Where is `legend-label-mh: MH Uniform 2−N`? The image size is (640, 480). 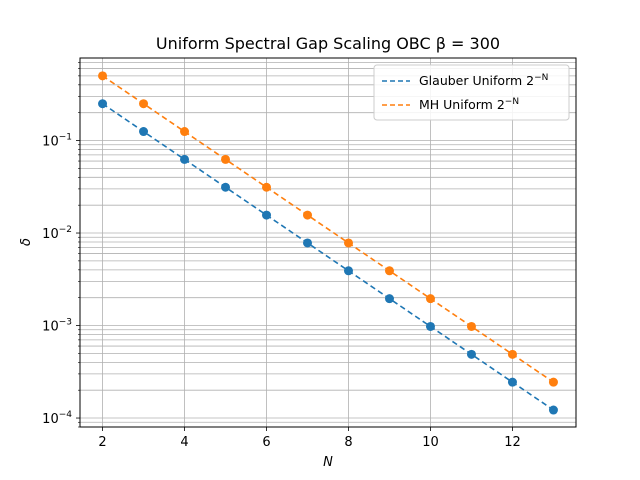 legend-label-mh: MH Uniform 2−N is located at coordinates (469, 104).